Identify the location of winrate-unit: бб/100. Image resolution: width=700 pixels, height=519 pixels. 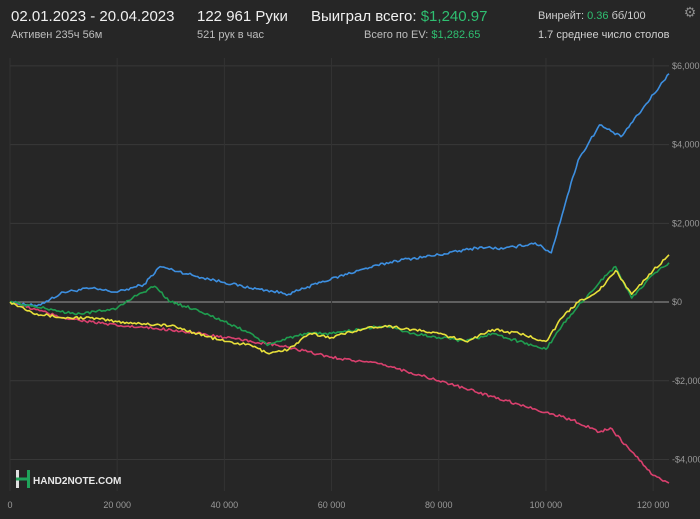
(628, 16).